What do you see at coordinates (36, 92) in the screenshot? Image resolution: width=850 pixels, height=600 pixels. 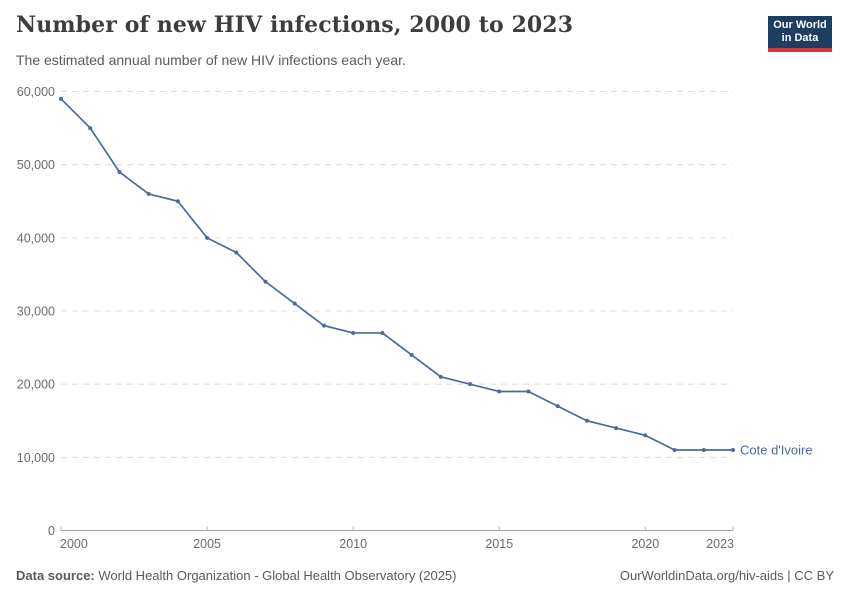 I see `y-axis-tick-label: 60,000` at bounding box center [36, 92].